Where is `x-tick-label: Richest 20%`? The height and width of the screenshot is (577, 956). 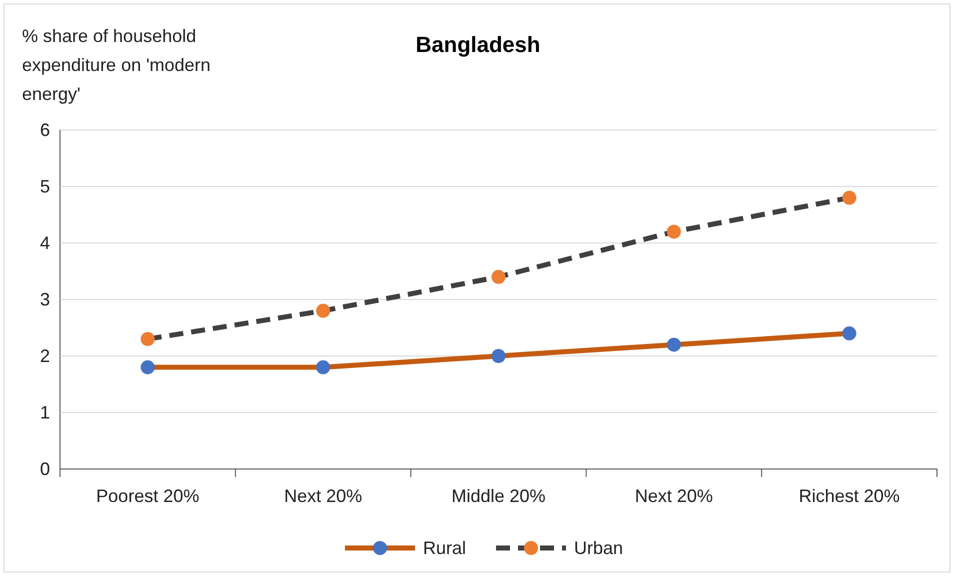
x-tick-label: Richest 20% is located at coordinates (849, 496).